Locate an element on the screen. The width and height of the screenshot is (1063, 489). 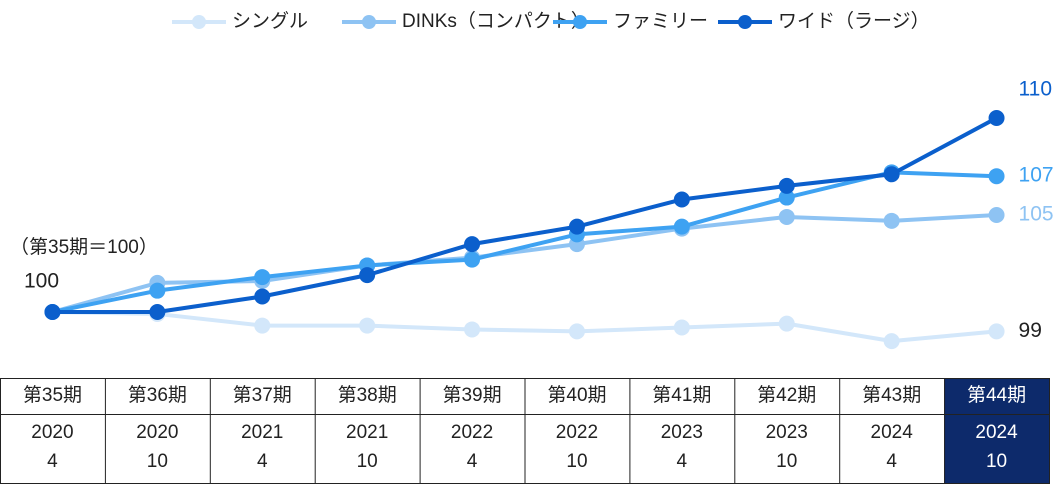
legend-label: ファミリー is located at coordinates (660, 21).